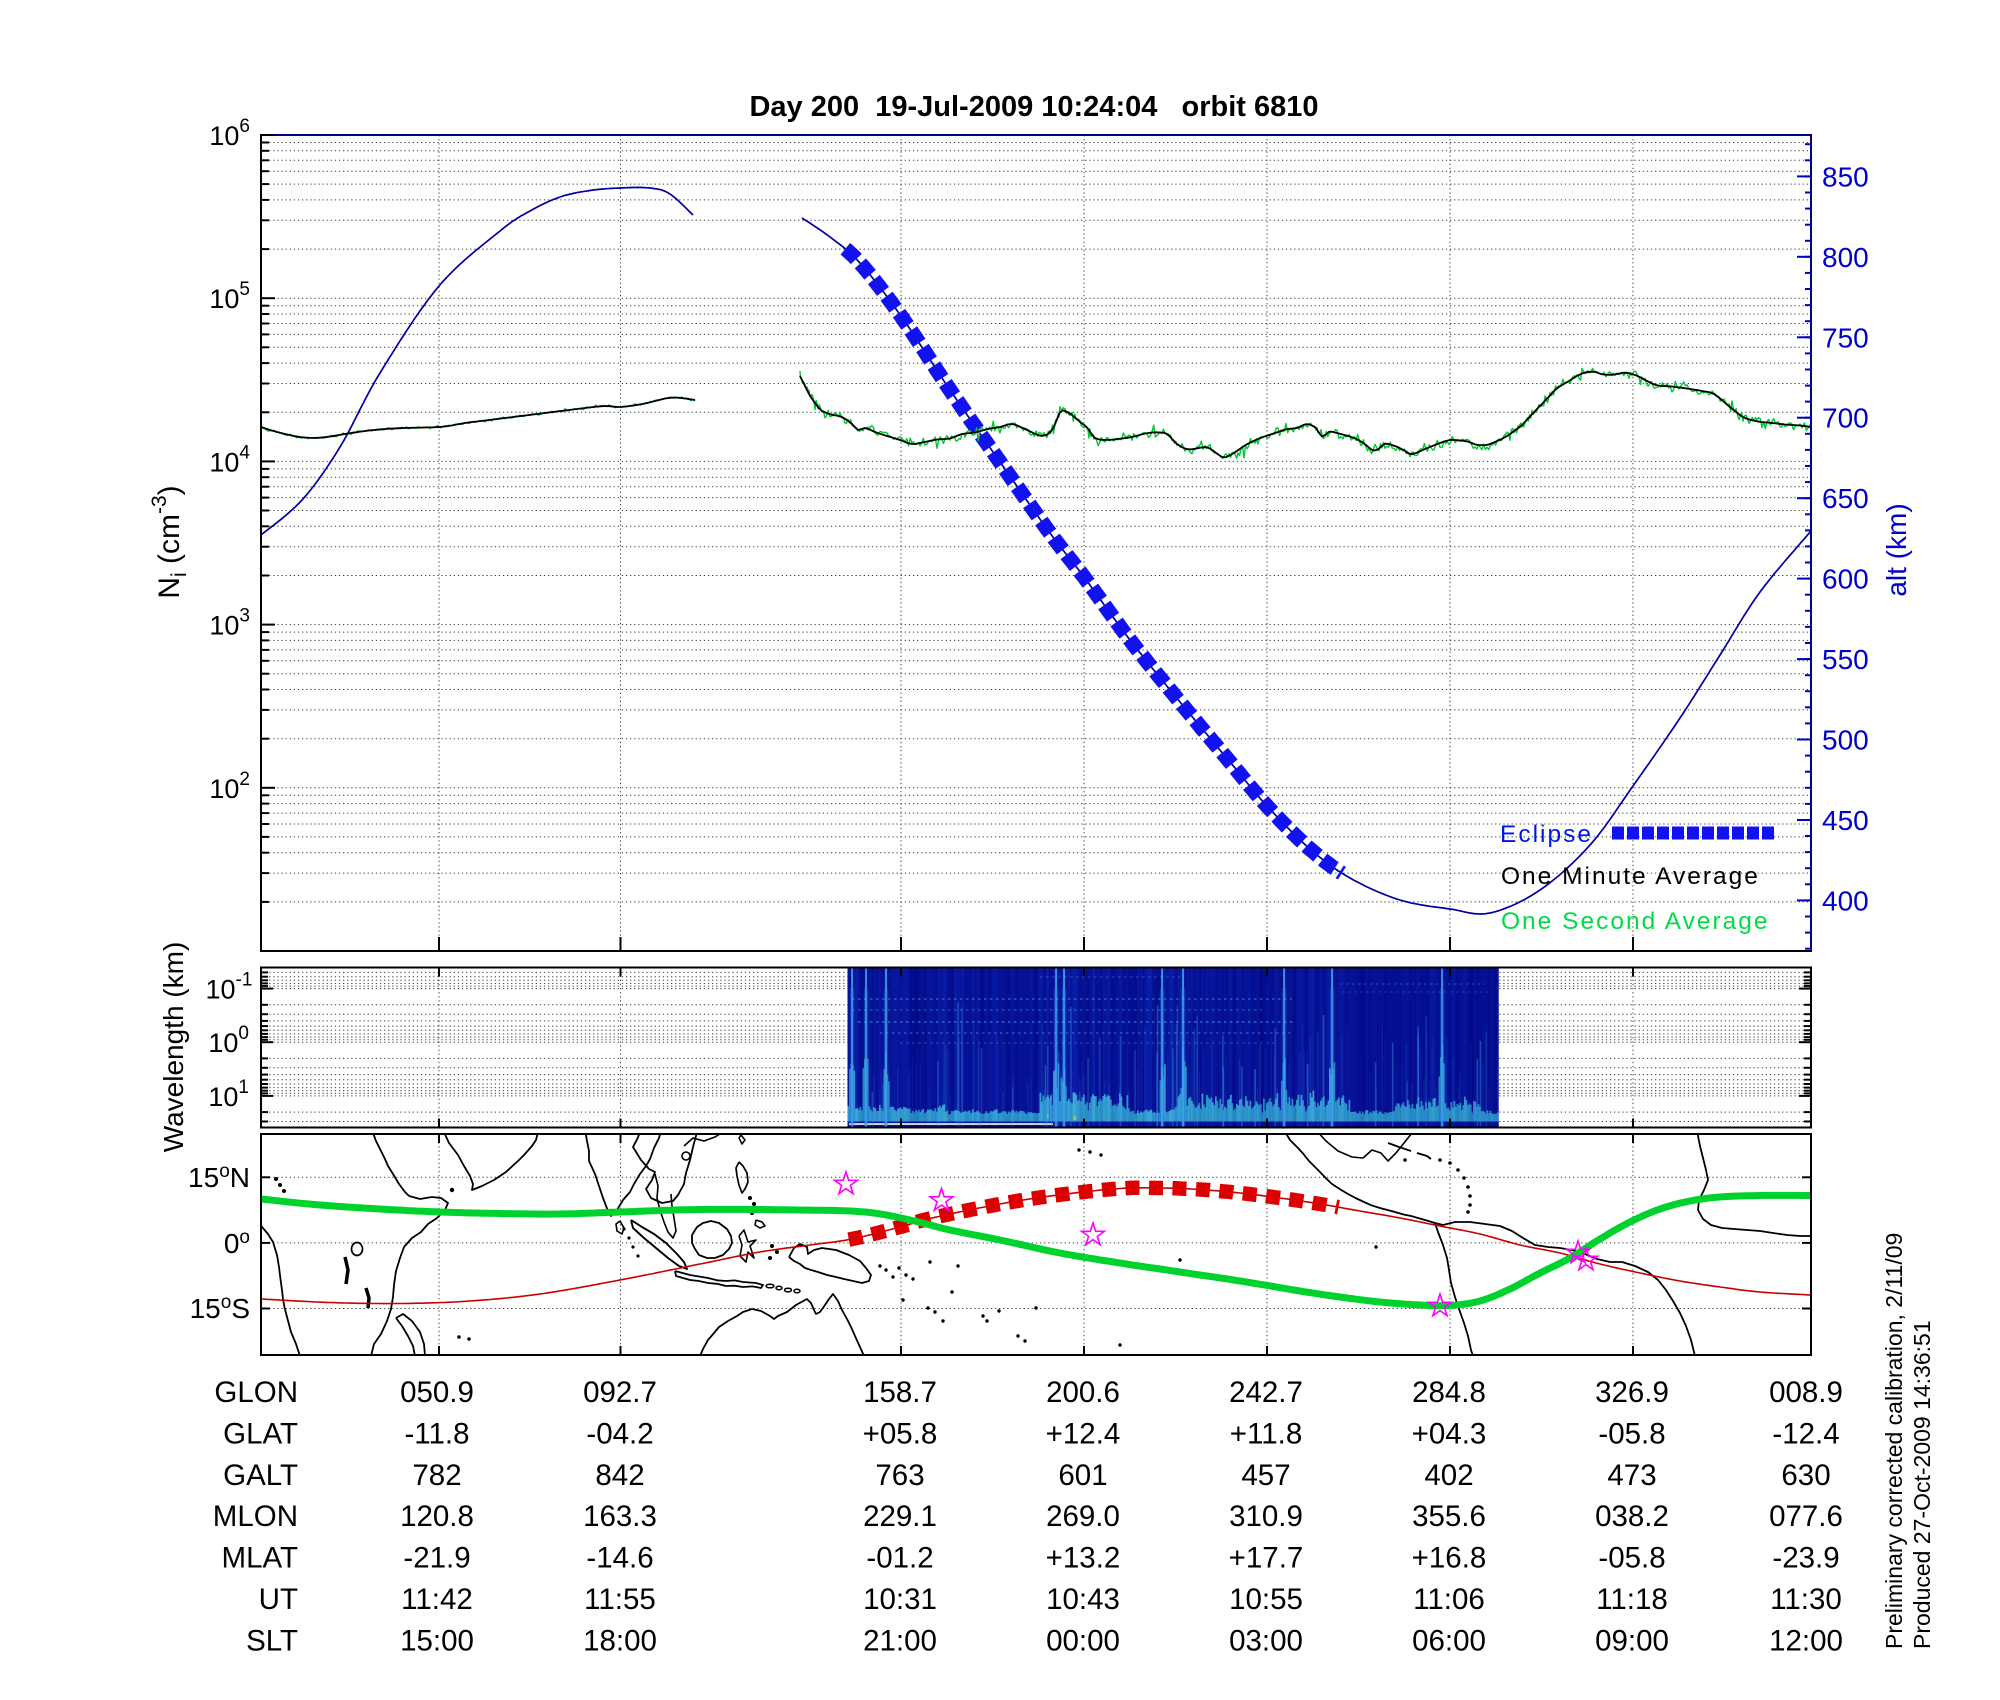 This screenshot has width=2000, height=1700. I want to click on svg-text: 12:00, so click(1806, 1640).